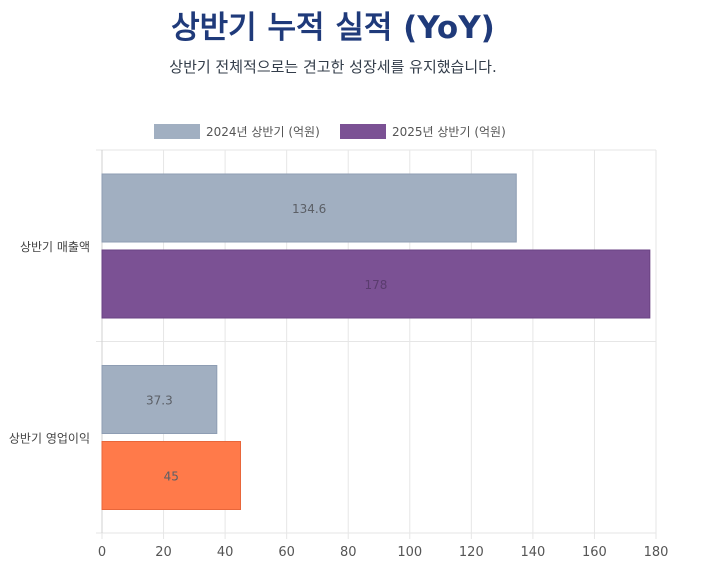 The image size is (720, 571). Describe the element at coordinates (102, 552) in the screenshot. I see `x-tick-label: 0` at that location.